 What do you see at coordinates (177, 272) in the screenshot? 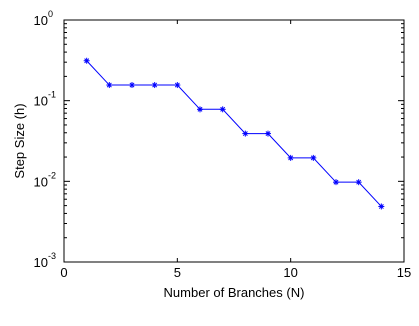
I see `x-tick-label: 5` at bounding box center [177, 272].